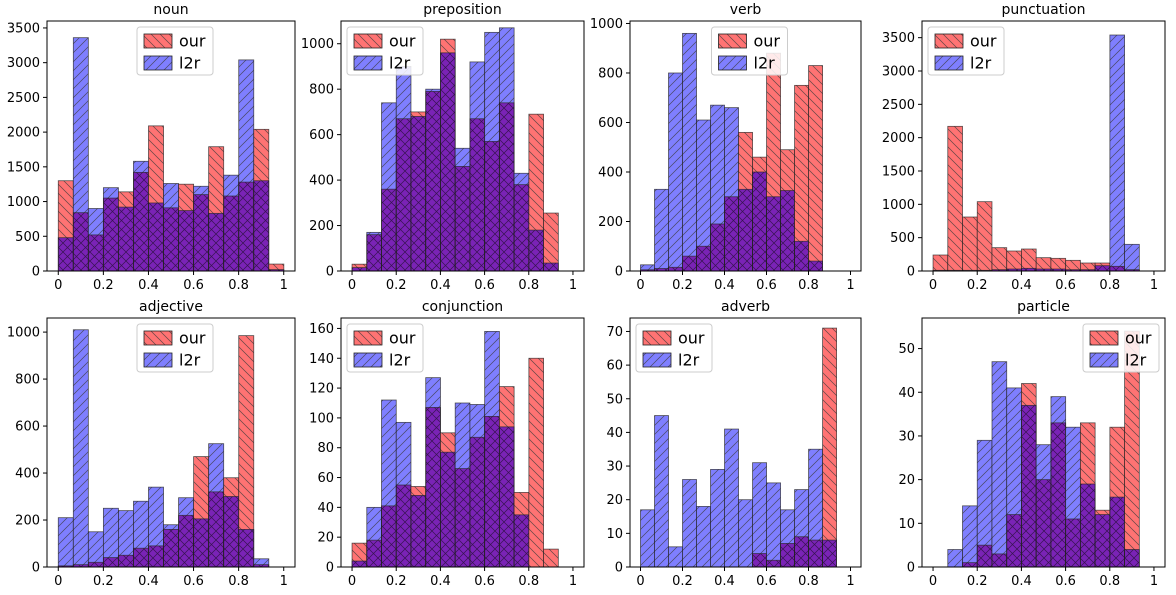 Image resolution: width=1176 pixels, height=595 pixels. I want to click on x-tick-label: 0.4, so click(148, 285).